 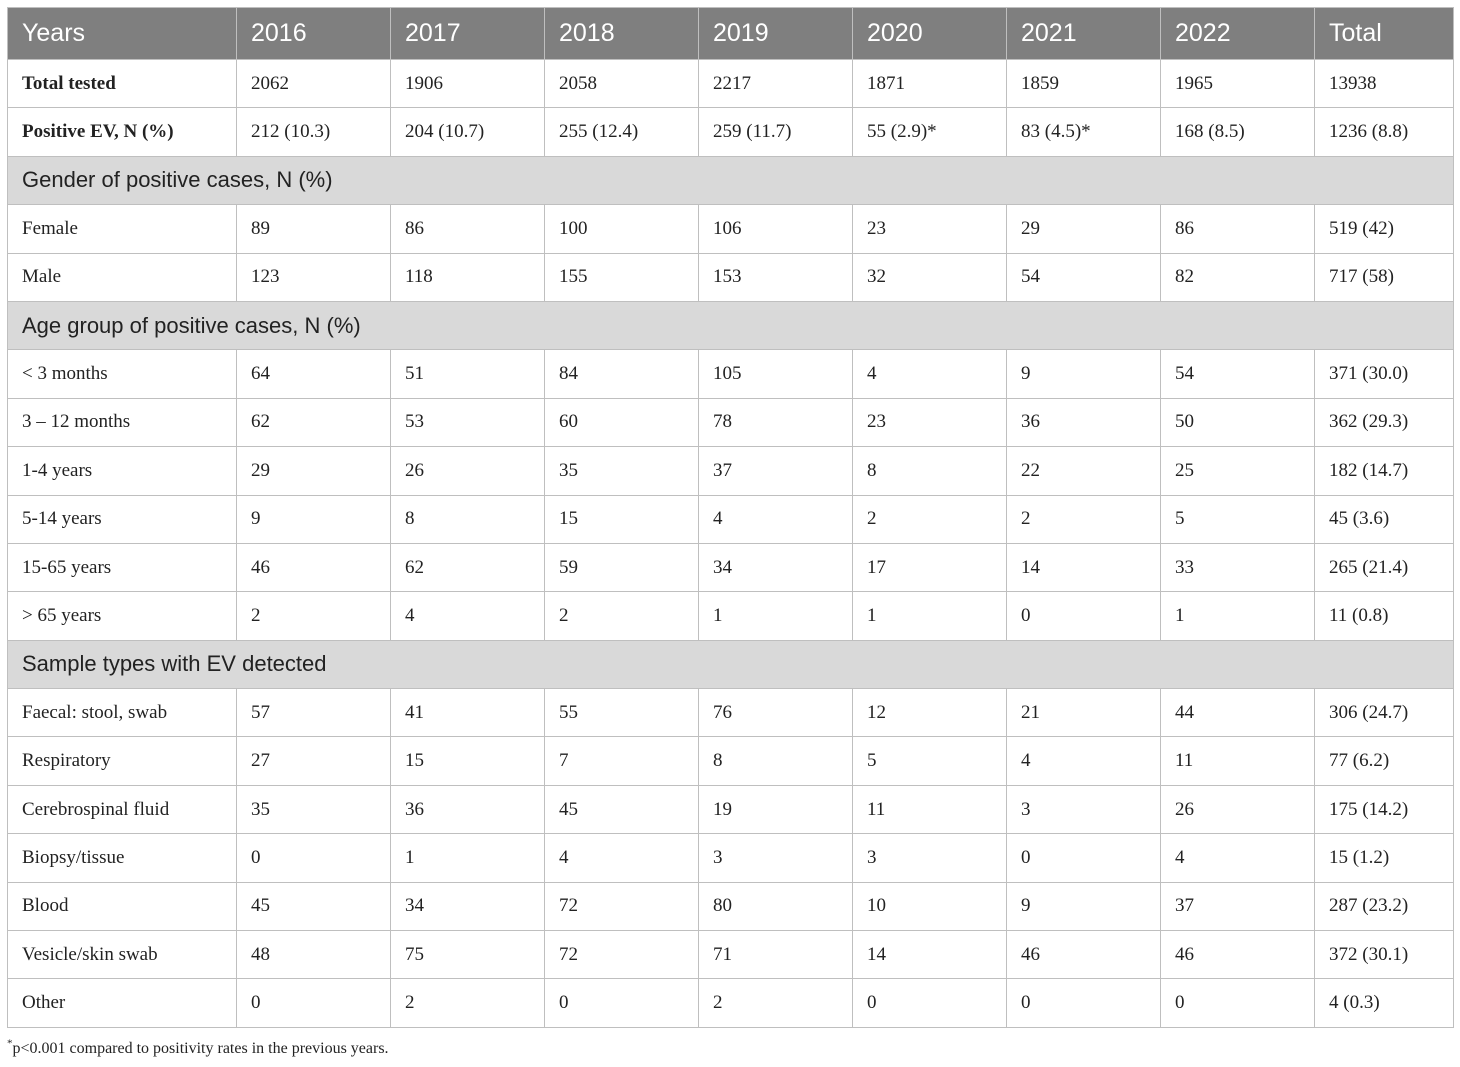 What do you see at coordinates (730, 422) in the screenshot?
I see `table-row: 3 – 12 months 62 53 60 78 23 36 50 362 (29.3)` at bounding box center [730, 422].